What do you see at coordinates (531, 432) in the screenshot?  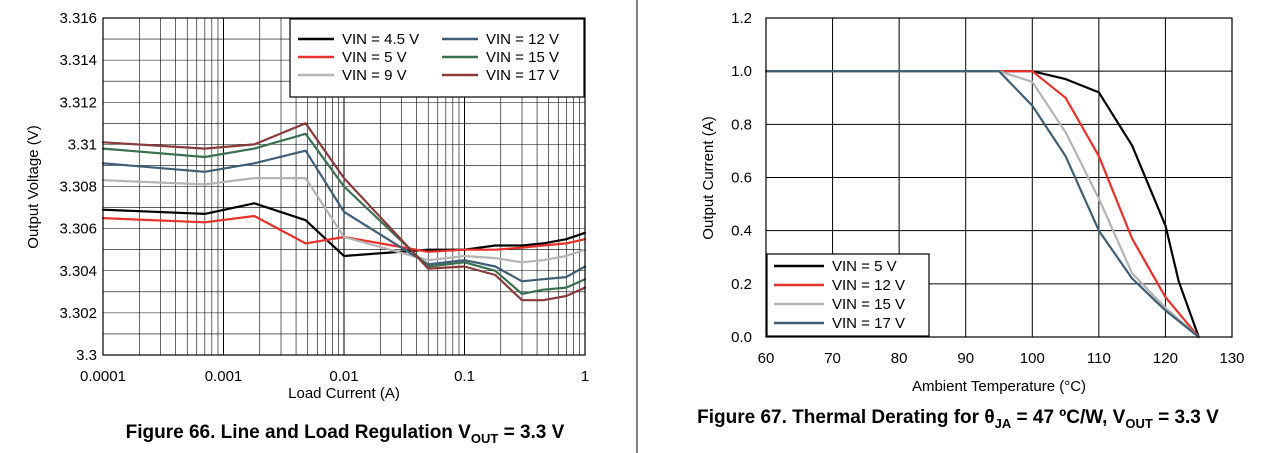 I see `chart1-caption-tail: = 3.3 V` at bounding box center [531, 432].